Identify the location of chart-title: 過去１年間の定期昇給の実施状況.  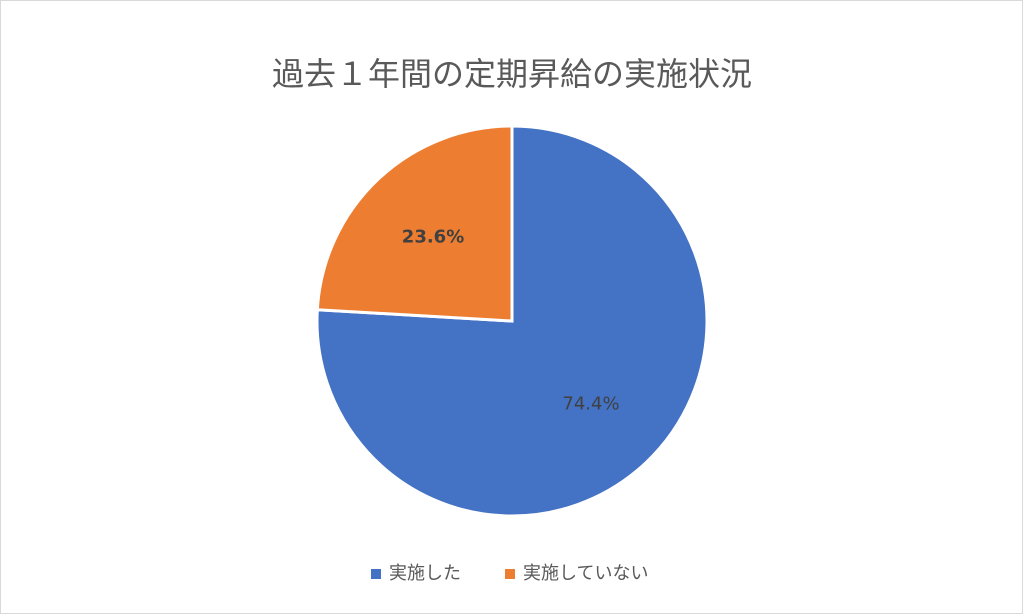
(512, 74).